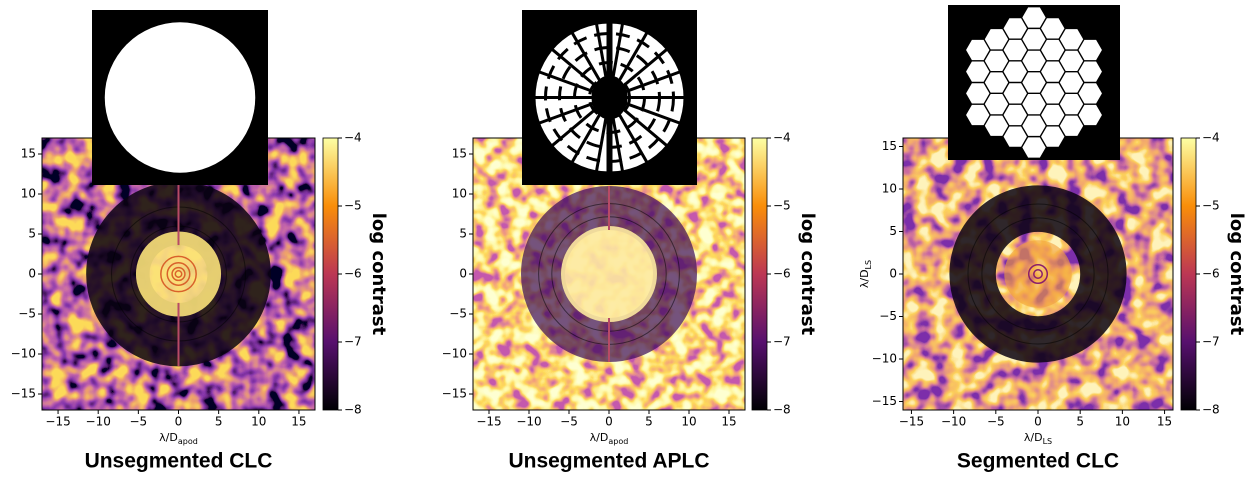 Image resolution: width=1250 pixels, height=497 pixels. What do you see at coordinates (865, 274) in the screenshot?
I see `y-axis-label: λ/DLS` at bounding box center [865, 274].